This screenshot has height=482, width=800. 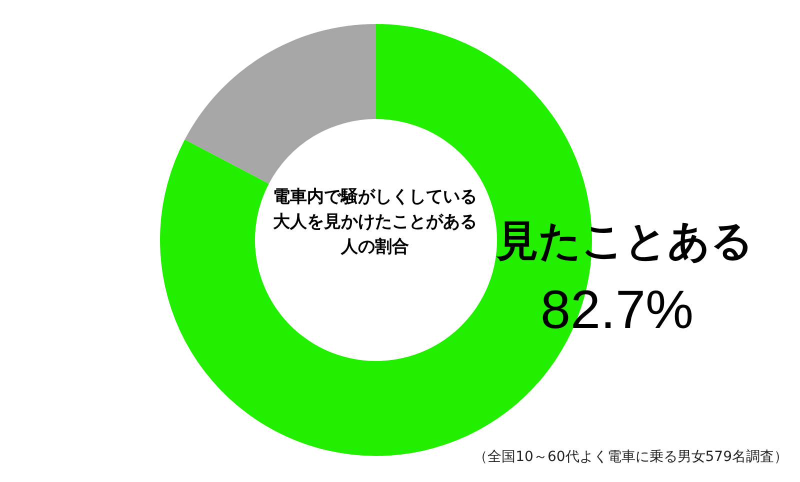 What do you see at coordinates (375, 222) in the screenshot?
I see `text: 電車内で騒がしくしている大人を見かけたことがある人の割合` at bounding box center [375, 222].